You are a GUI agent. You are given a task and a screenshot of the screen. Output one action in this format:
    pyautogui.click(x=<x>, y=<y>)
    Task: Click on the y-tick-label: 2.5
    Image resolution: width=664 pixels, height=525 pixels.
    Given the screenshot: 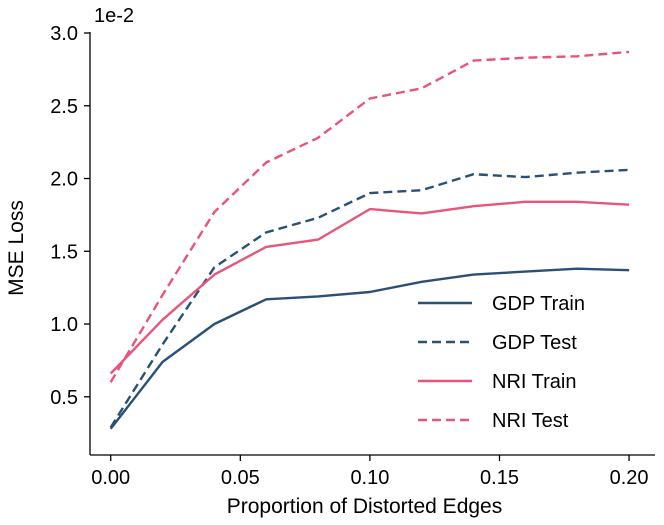 What is the action you would take?
    pyautogui.click(x=64, y=107)
    